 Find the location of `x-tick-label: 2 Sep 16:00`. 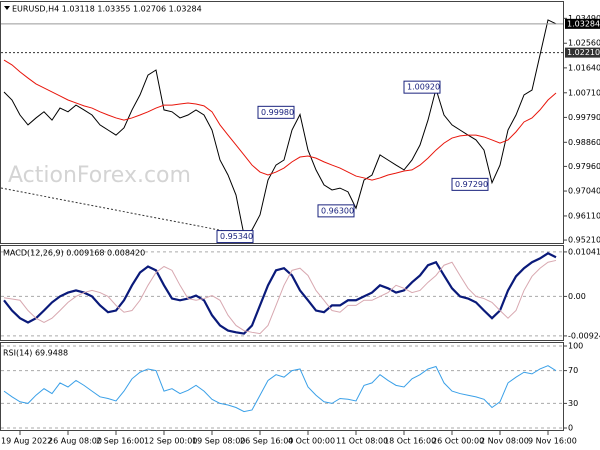

x-tick-label: 2 Sep 16:00 is located at coordinates (120, 441).